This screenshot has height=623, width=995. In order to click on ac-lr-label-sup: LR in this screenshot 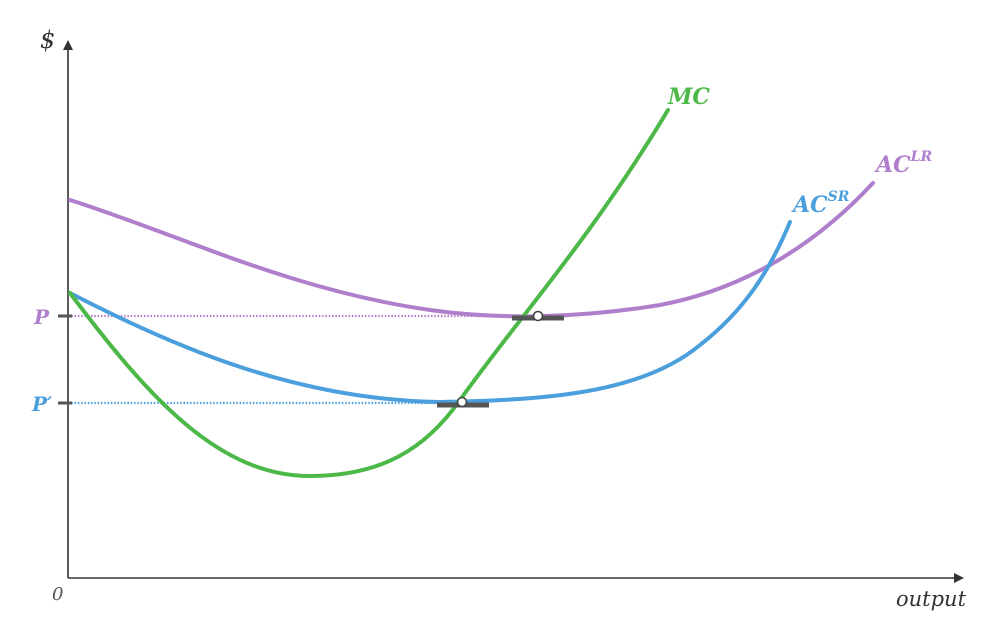, I will do `click(921, 157)`.